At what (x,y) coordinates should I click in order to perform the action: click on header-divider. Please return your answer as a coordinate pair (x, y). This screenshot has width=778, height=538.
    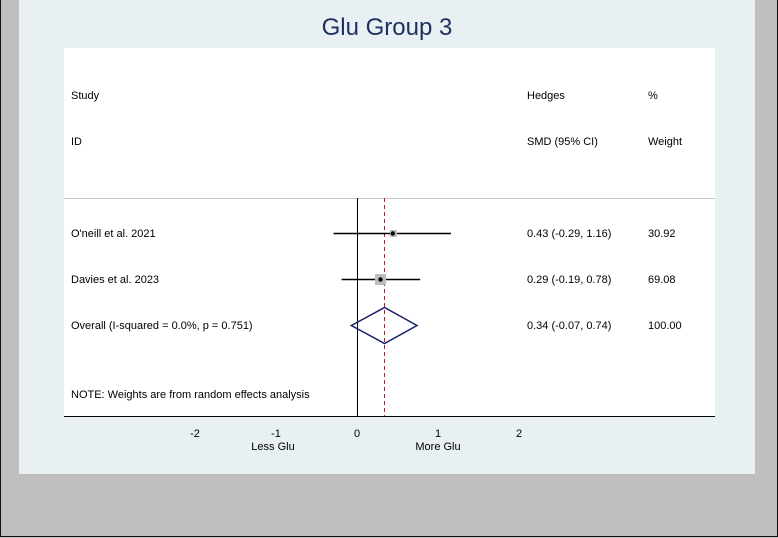
    Looking at the image, I should click on (389, 198).